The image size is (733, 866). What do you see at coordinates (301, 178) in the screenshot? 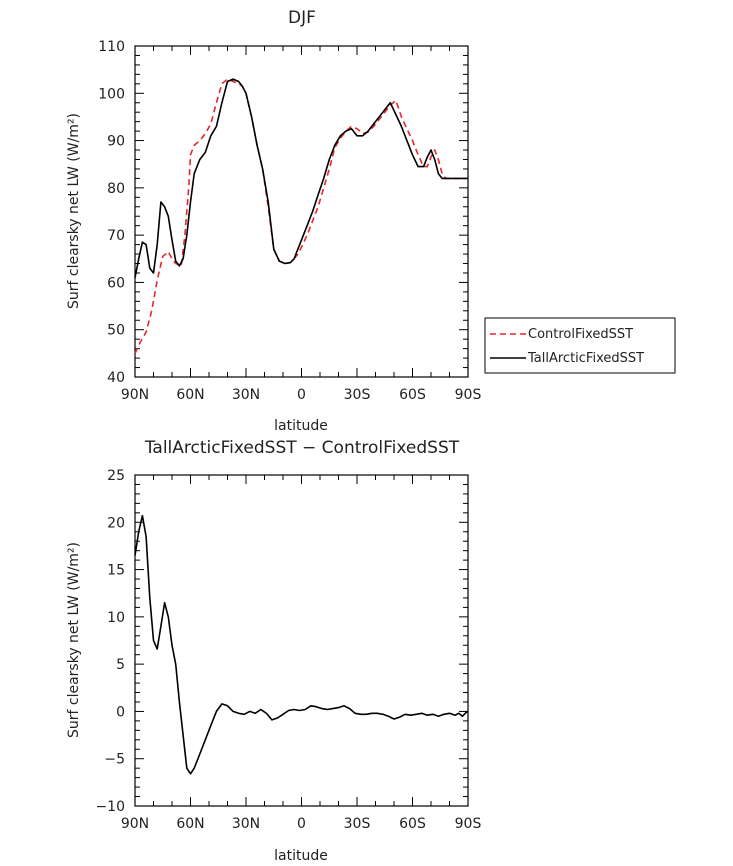
I see `top-series-line-tallarcticfixedsst` at bounding box center [301, 178].